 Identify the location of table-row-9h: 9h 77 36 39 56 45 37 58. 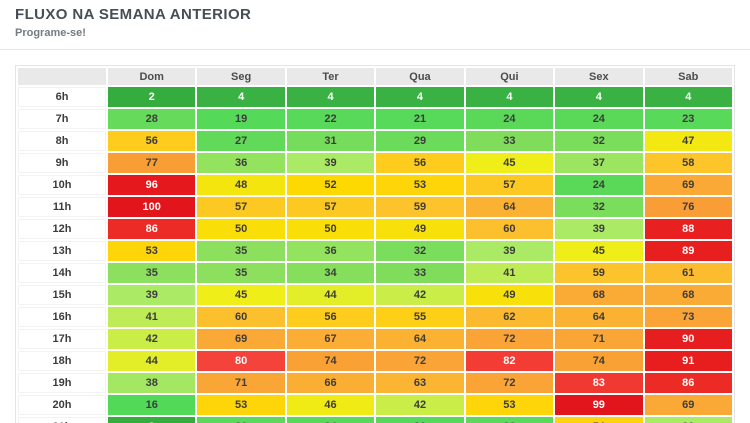
(375, 163).